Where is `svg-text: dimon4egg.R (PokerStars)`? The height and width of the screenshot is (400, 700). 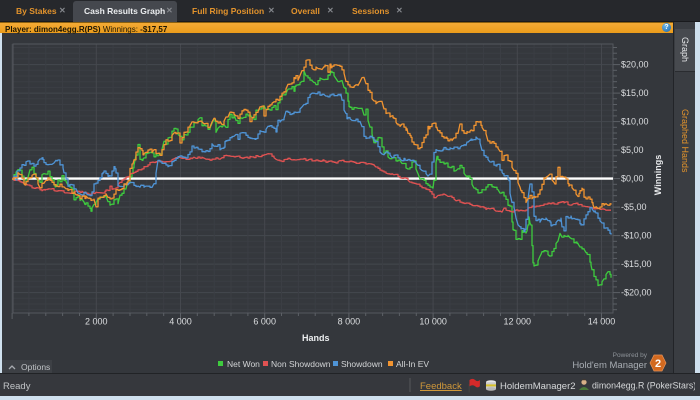
svg-text: dimon4egg.R (PokerStars) is located at coordinates (643, 386).